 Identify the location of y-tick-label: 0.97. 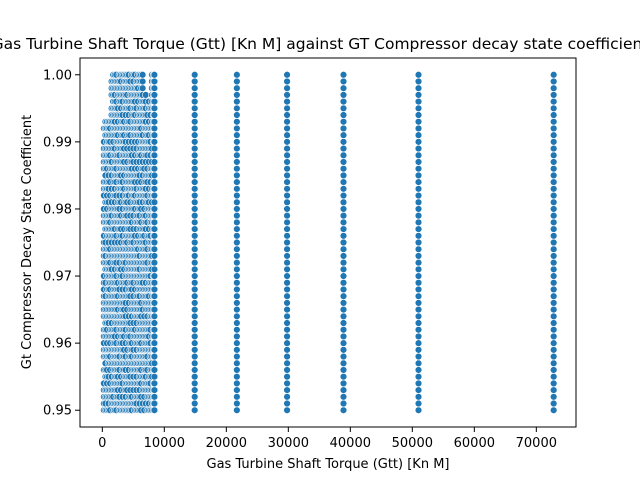
(57, 277).